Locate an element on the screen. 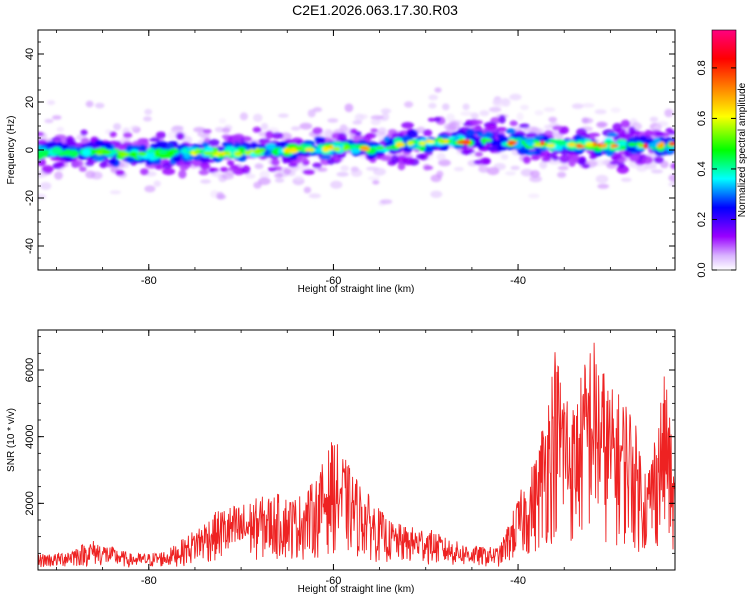 The width and height of the screenshot is (750, 600). snr-xtick-label: -60 is located at coordinates (333, 581).